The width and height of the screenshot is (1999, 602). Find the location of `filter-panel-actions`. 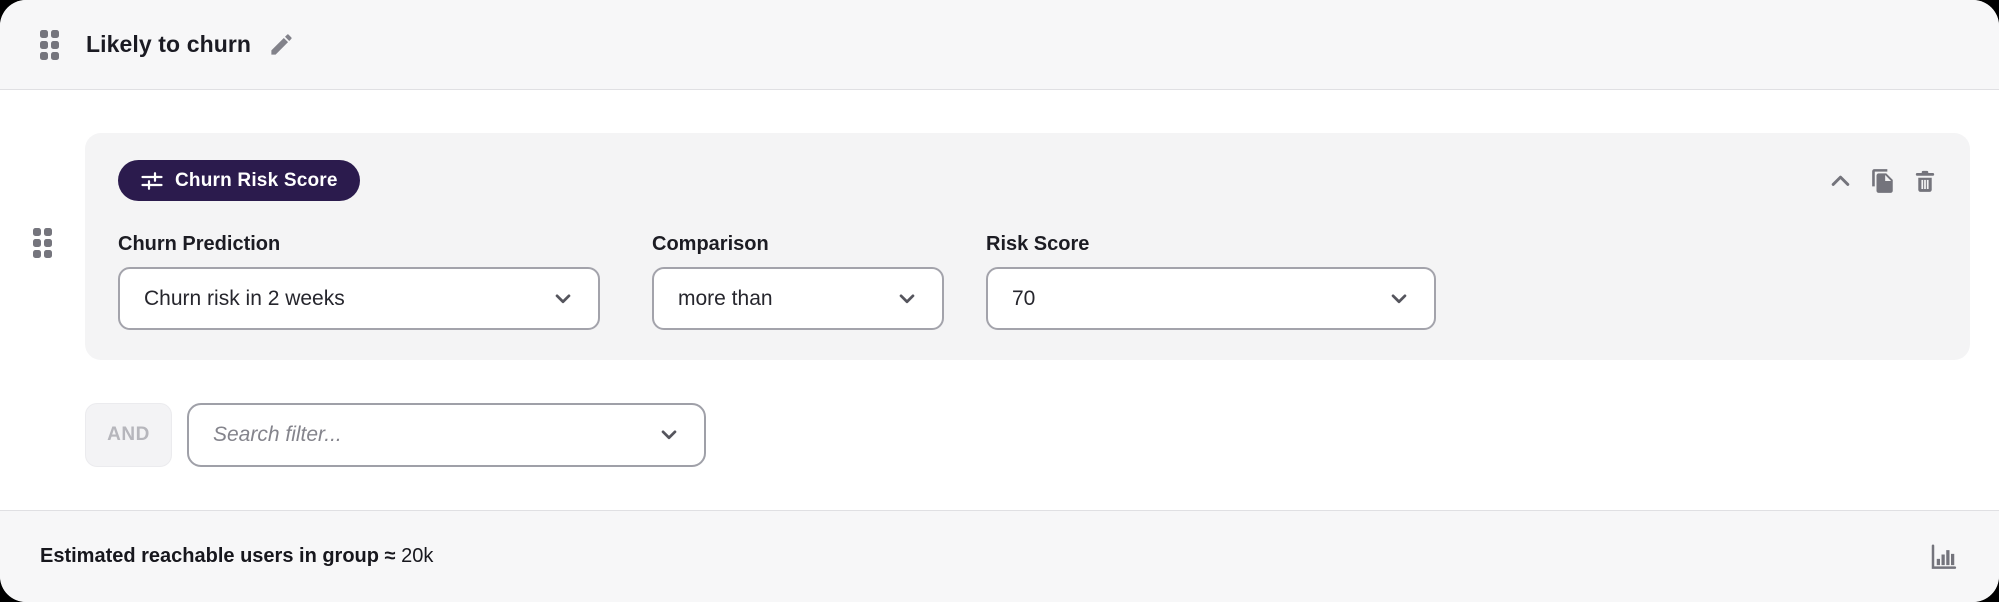

filter-panel-actions is located at coordinates (1883, 180).